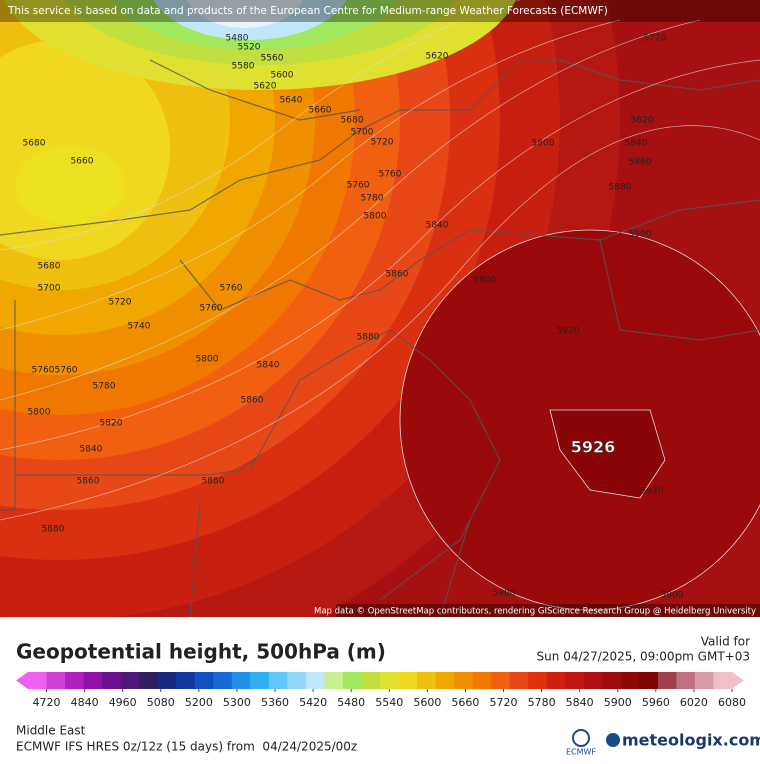 The height and width of the screenshot is (764, 760). I want to click on ecmwf-logo: ECMWF, so click(581, 752).